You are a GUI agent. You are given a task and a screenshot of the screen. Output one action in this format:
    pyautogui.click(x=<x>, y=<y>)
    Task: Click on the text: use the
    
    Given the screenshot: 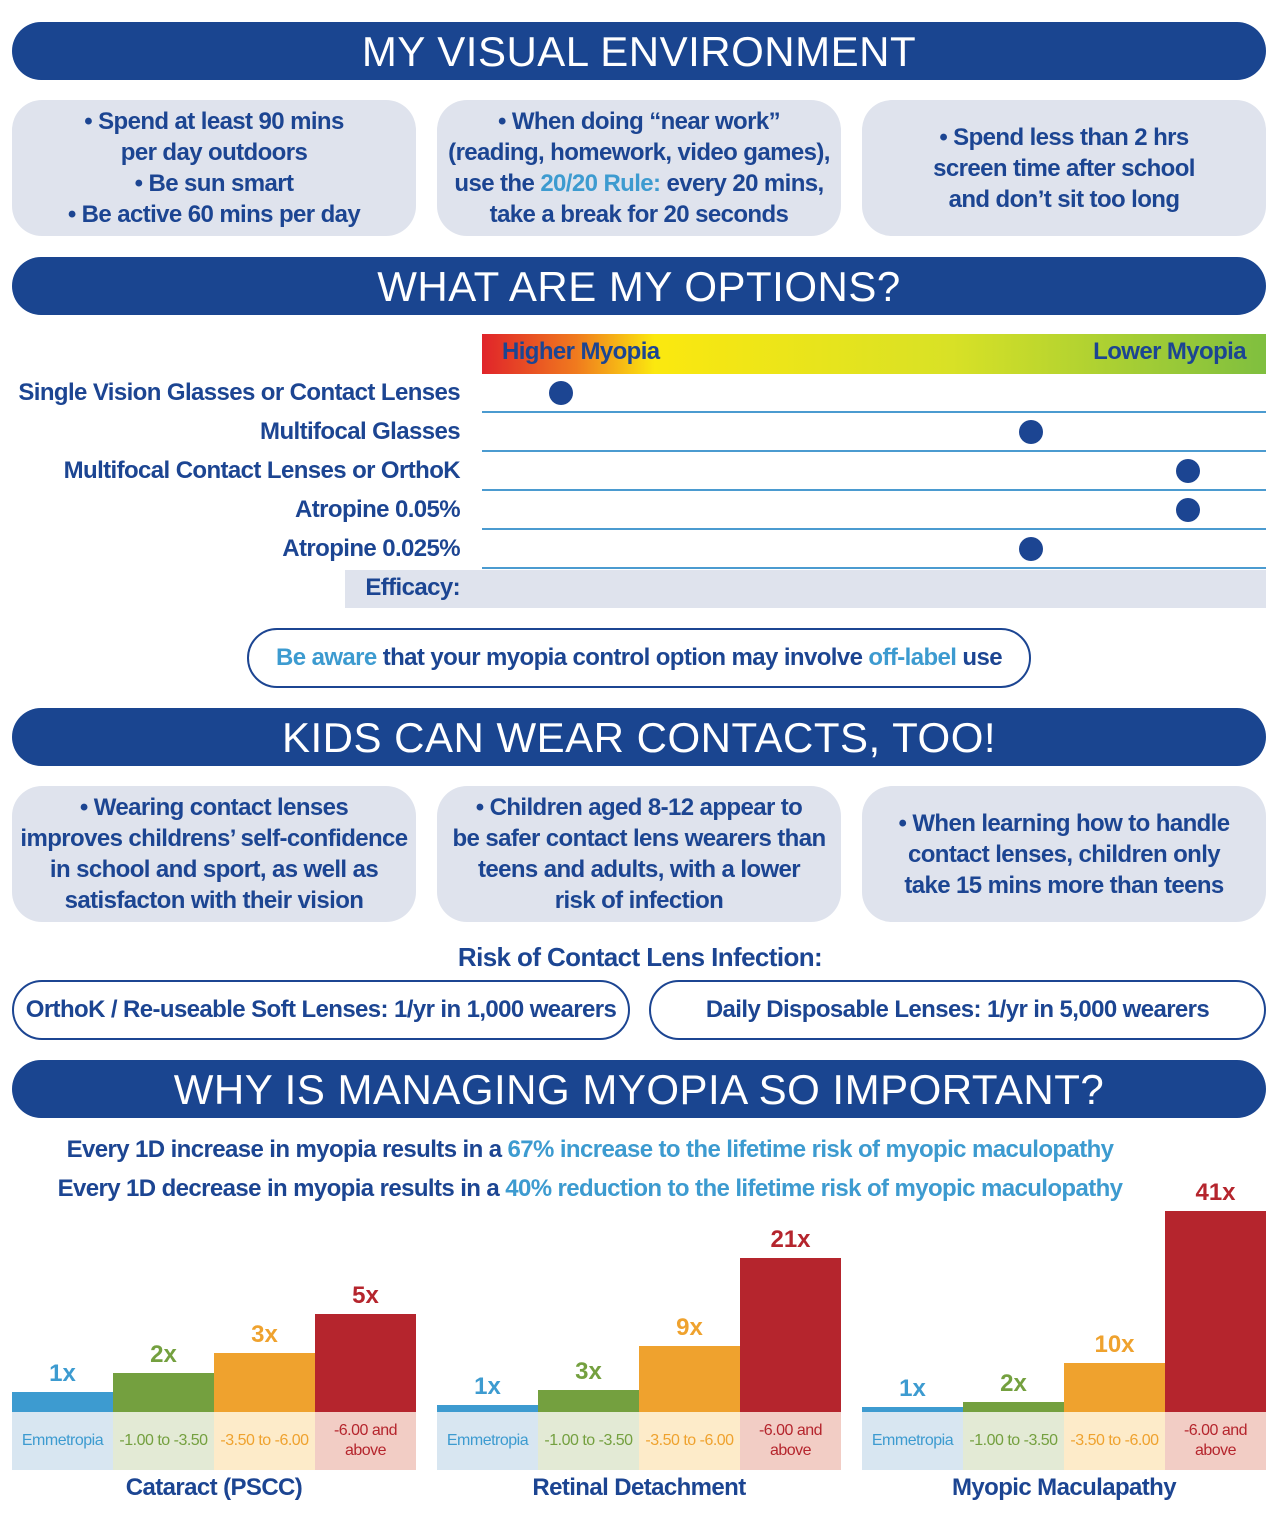 What is the action you would take?
    pyautogui.click(x=497, y=183)
    